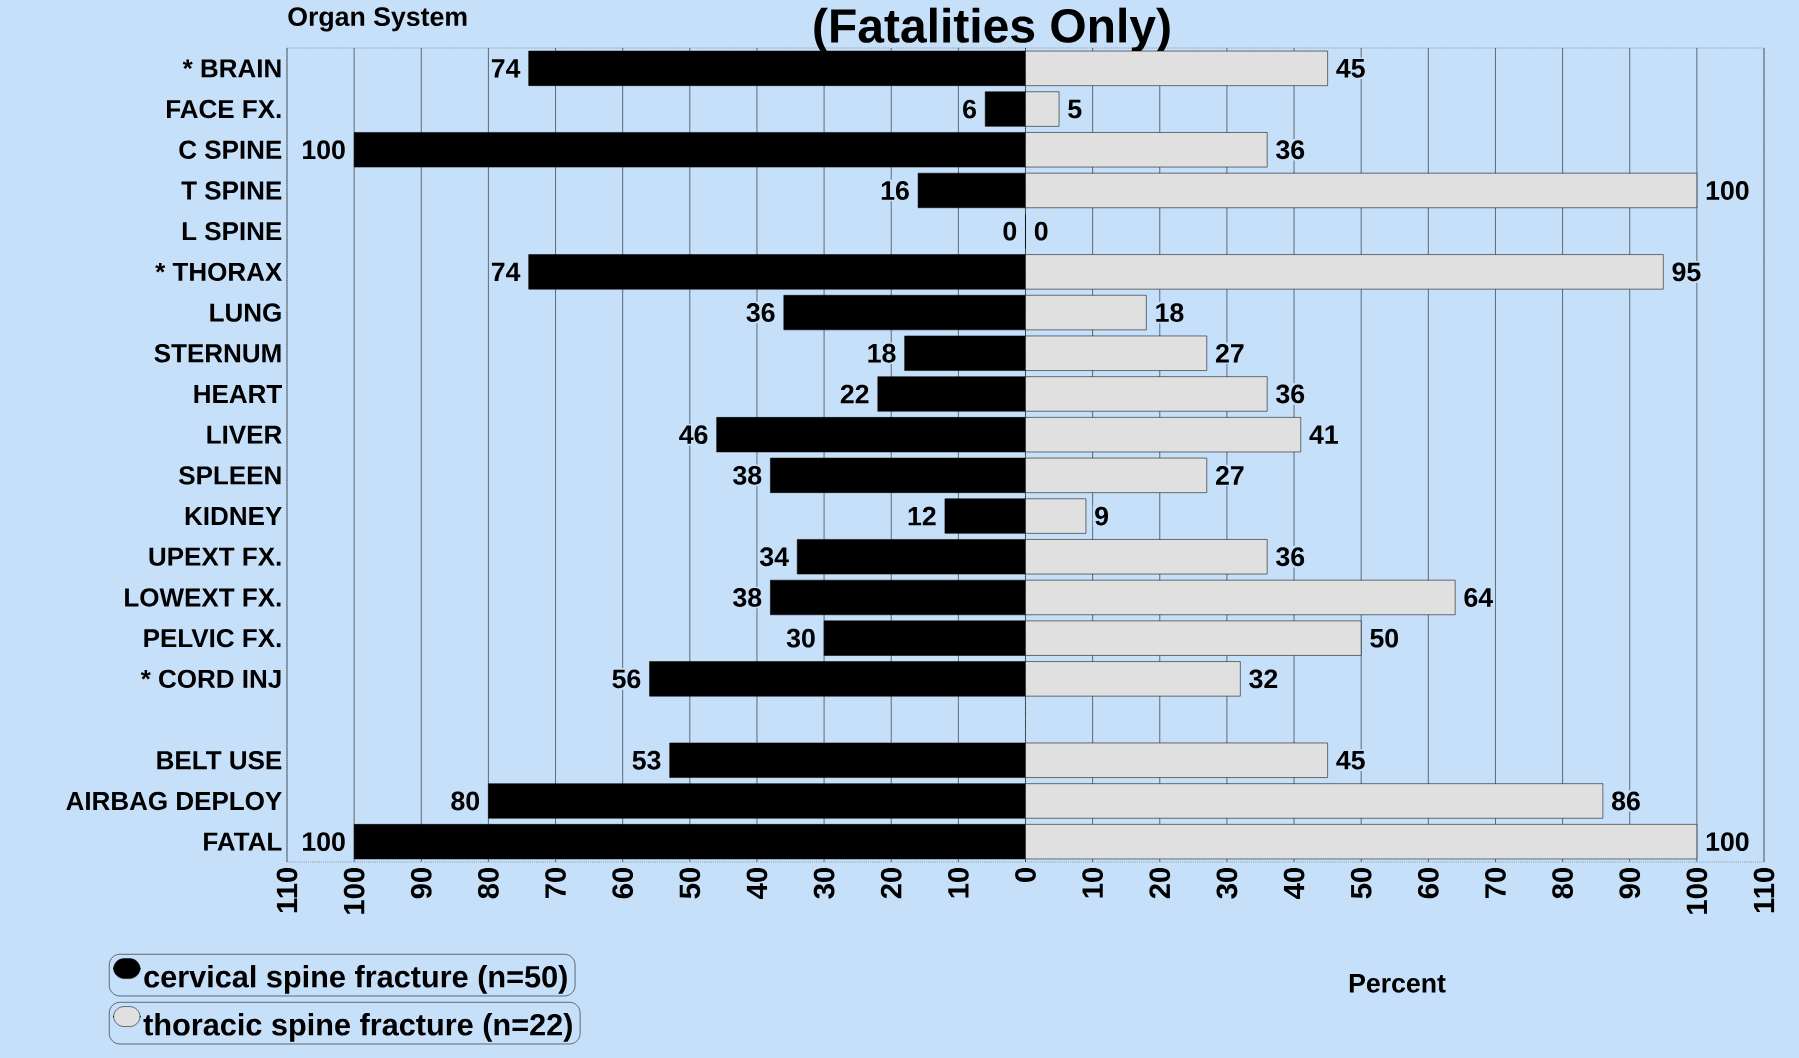  I want to click on data-label: 46, so click(693, 435).